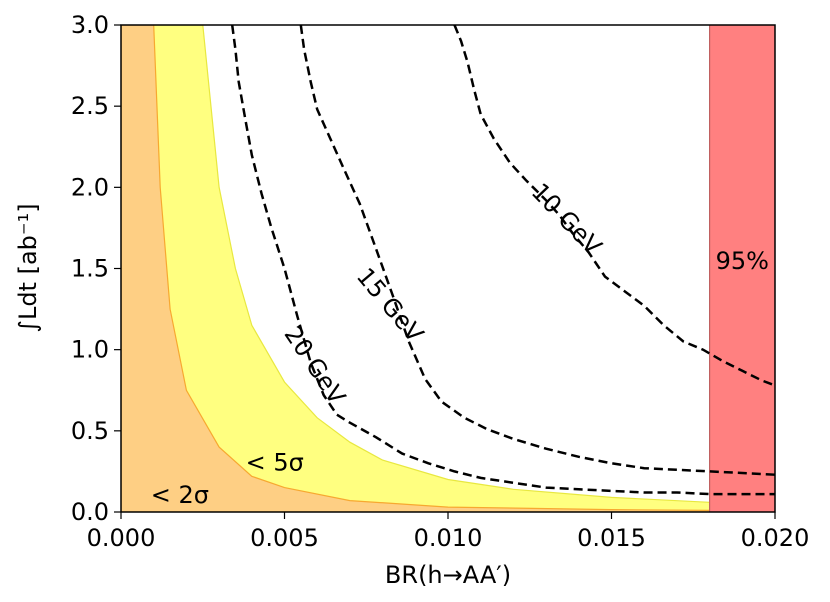 This screenshot has height=602, width=830. What do you see at coordinates (448, 538) in the screenshot?
I see `x-tick-label: 0.010` at bounding box center [448, 538].